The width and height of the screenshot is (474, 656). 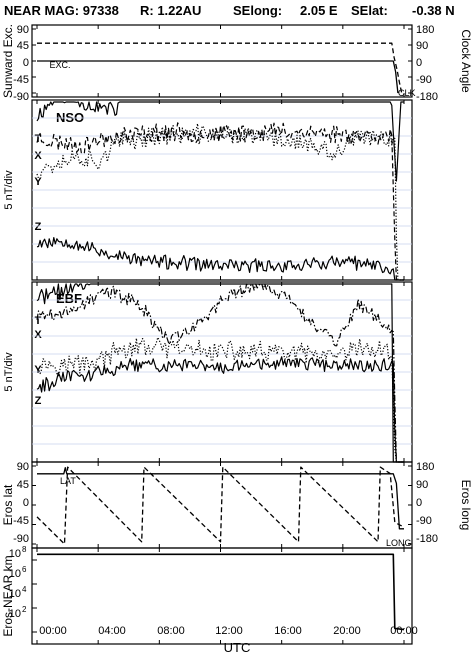 What do you see at coordinates (425, 467) in the screenshot?
I see `p4-right-tick-0: 180` at bounding box center [425, 467].